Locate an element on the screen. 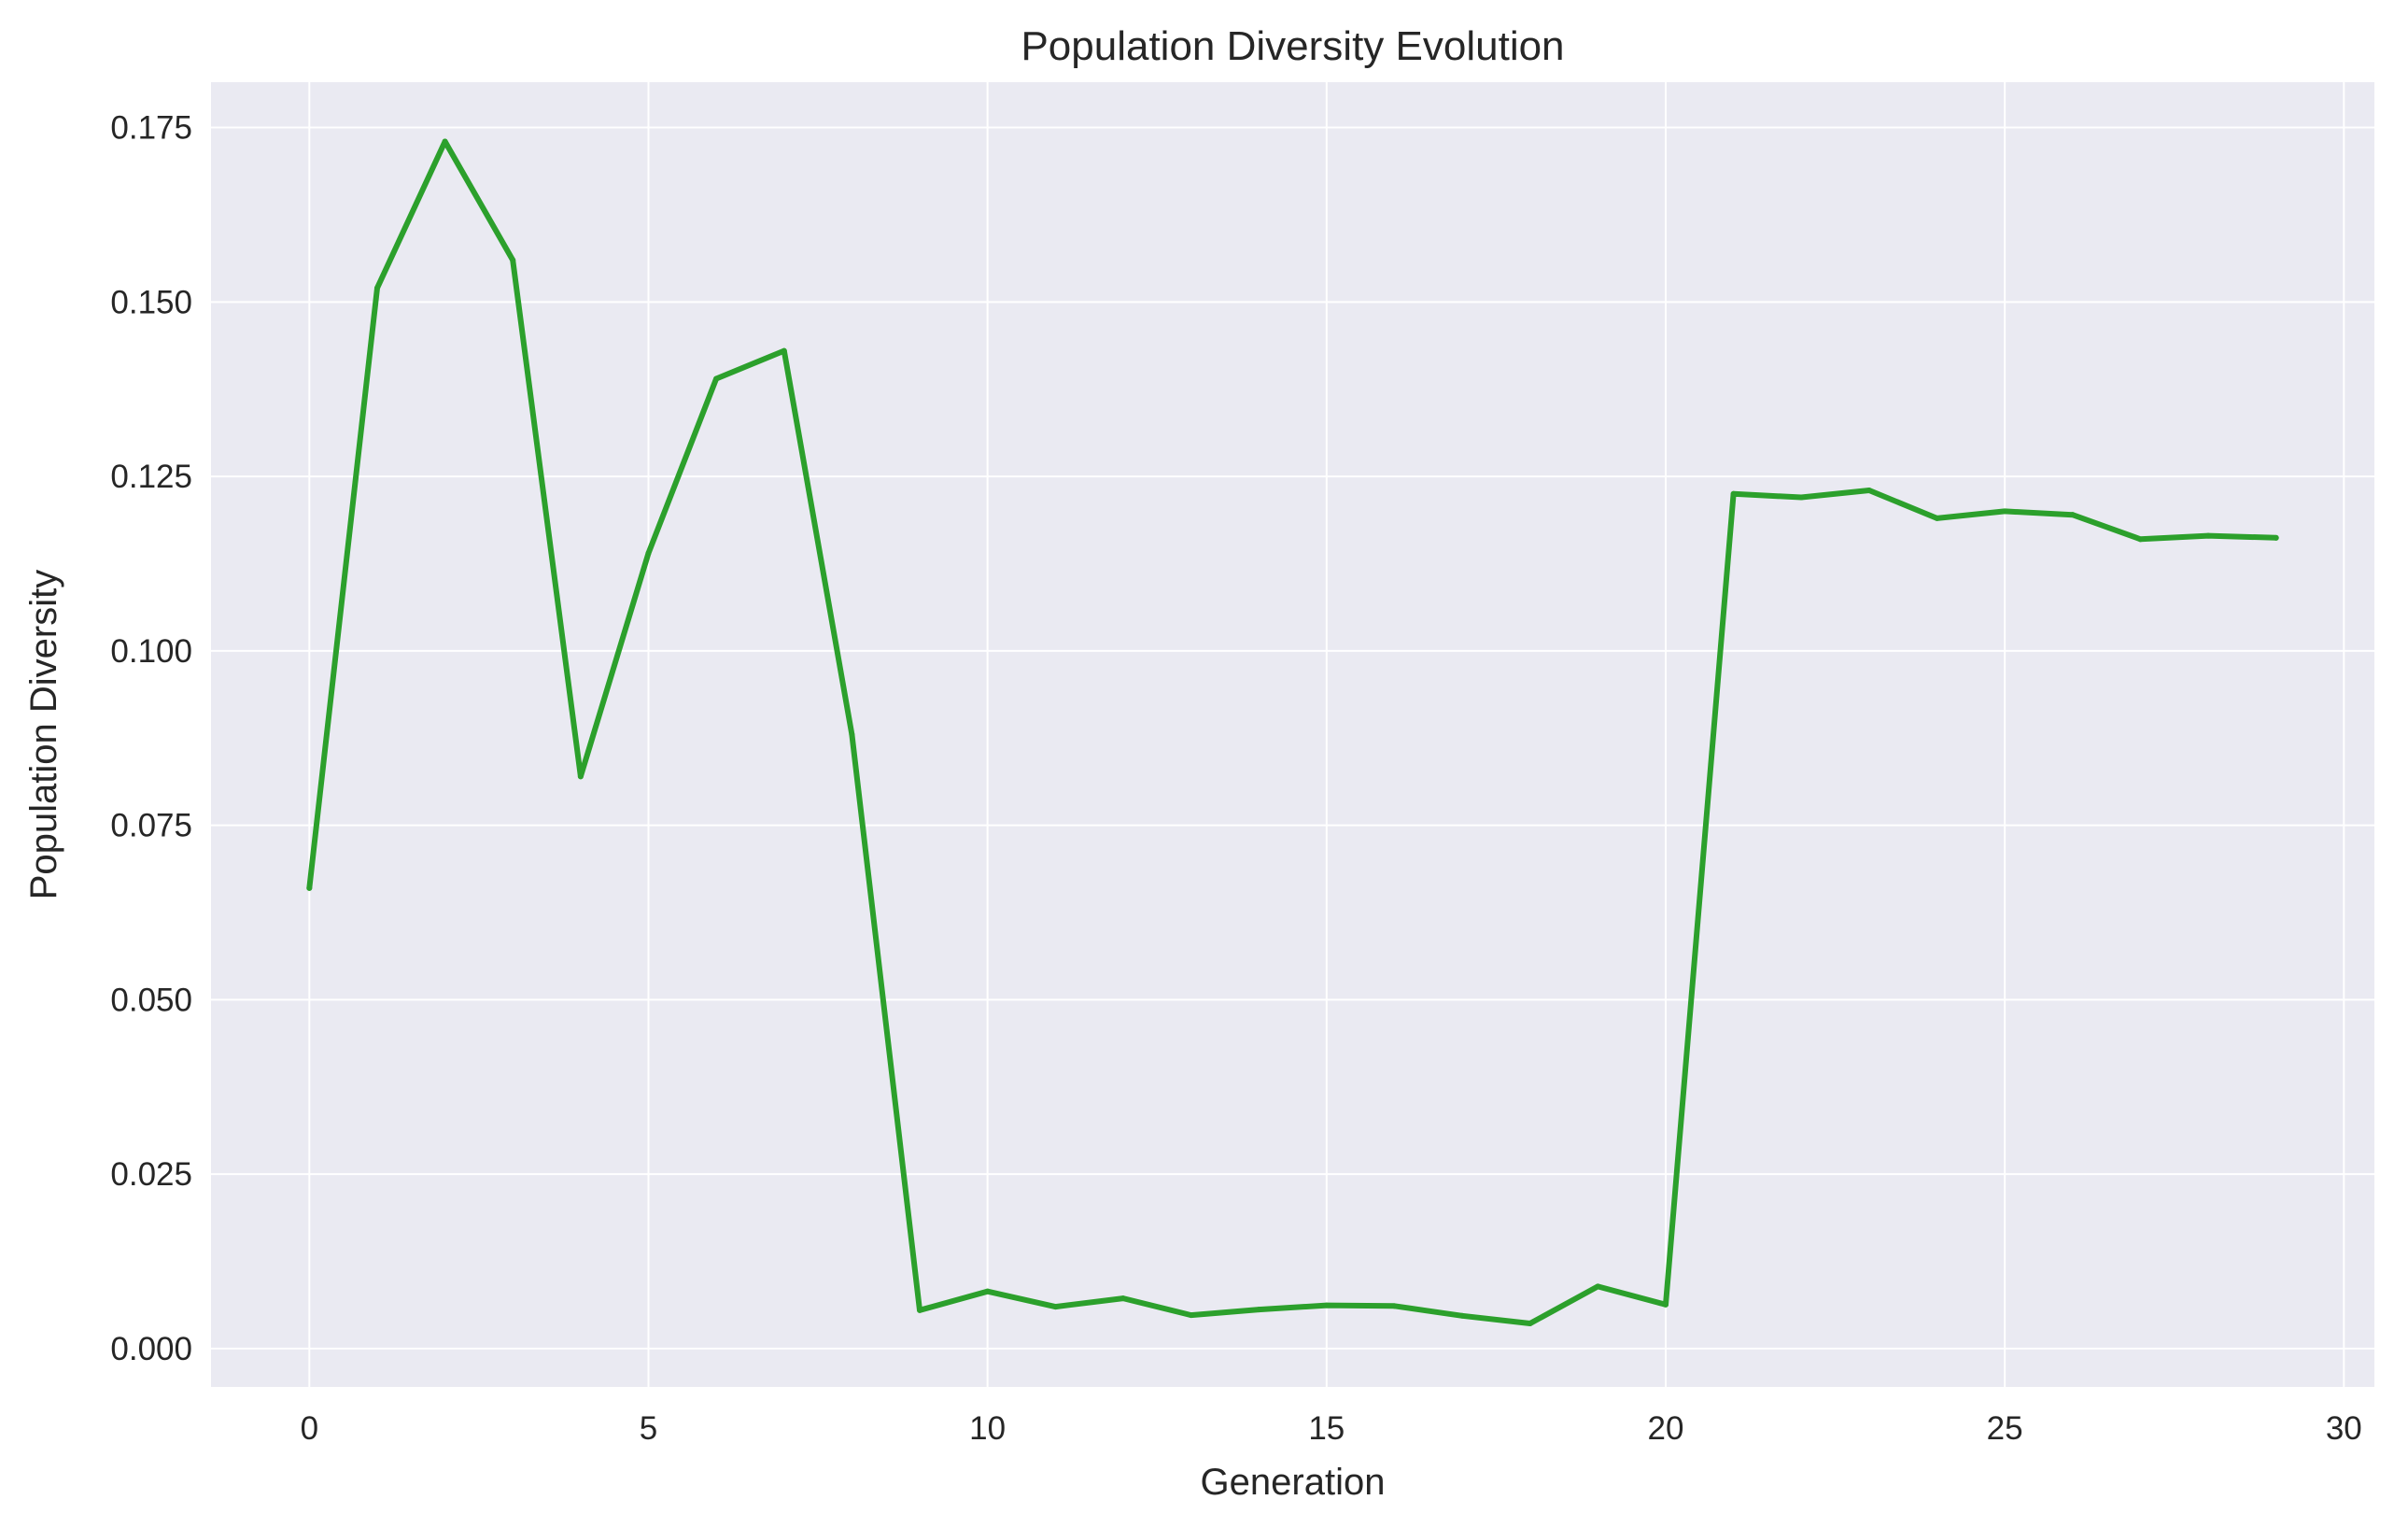 The width and height of the screenshot is (2408, 1528). x-tick-label: 10 is located at coordinates (987, 1428).